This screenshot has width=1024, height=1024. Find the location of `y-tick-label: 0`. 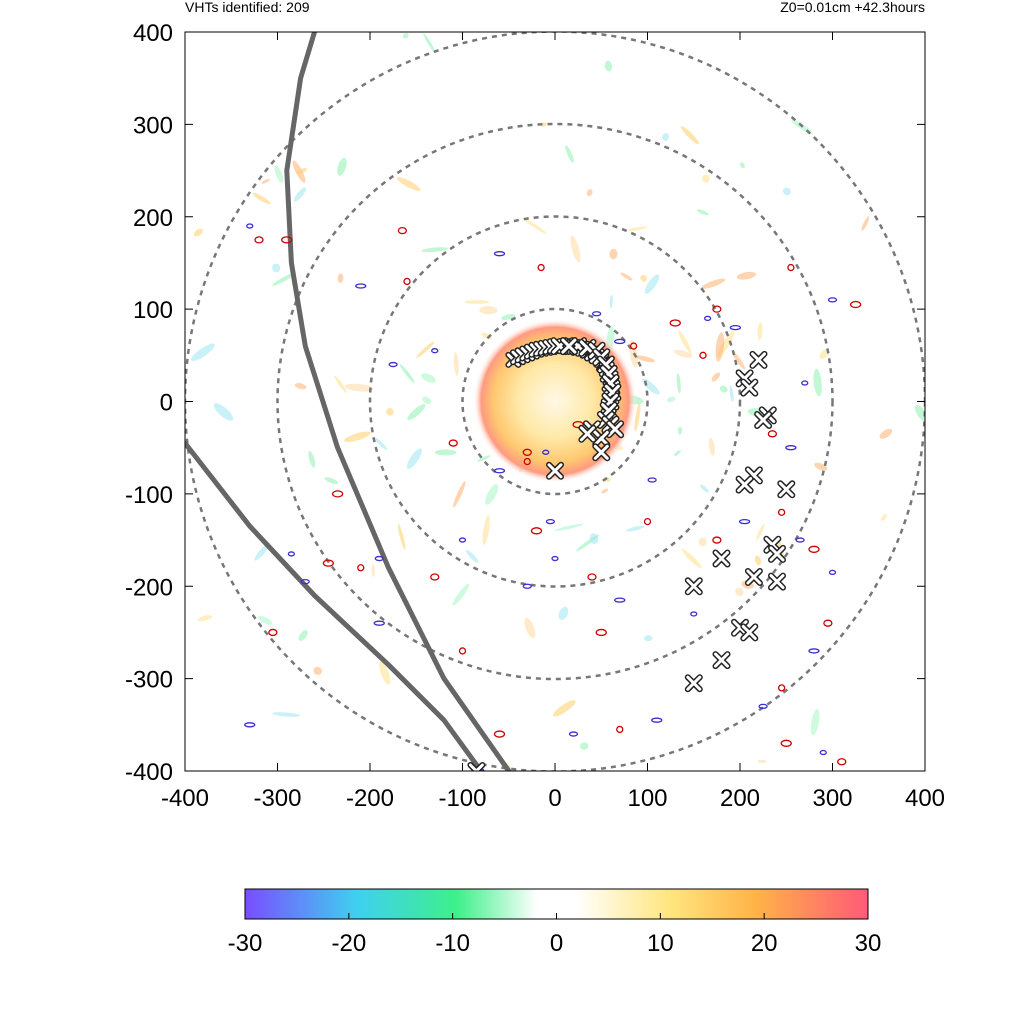

y-tick-label: 0 is located at coordinates (166, 403).